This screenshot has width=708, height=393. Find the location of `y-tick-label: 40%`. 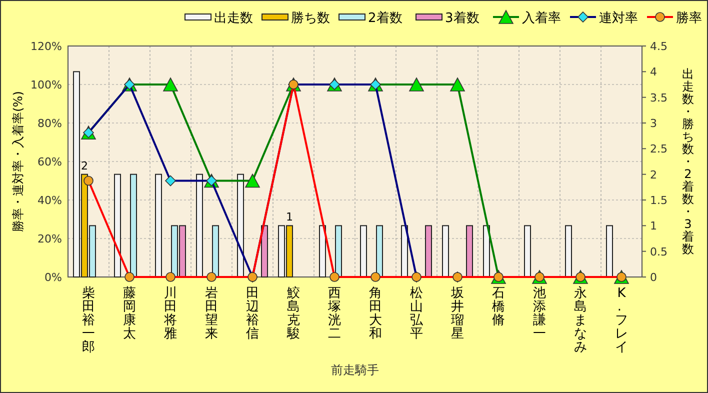

y-tick-label: 40% is located at coordinates (50, 200).